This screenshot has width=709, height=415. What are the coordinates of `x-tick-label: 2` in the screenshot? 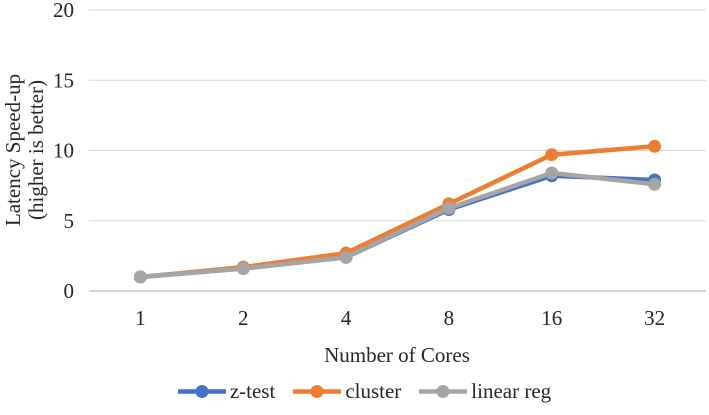 It's located at (243, 318).